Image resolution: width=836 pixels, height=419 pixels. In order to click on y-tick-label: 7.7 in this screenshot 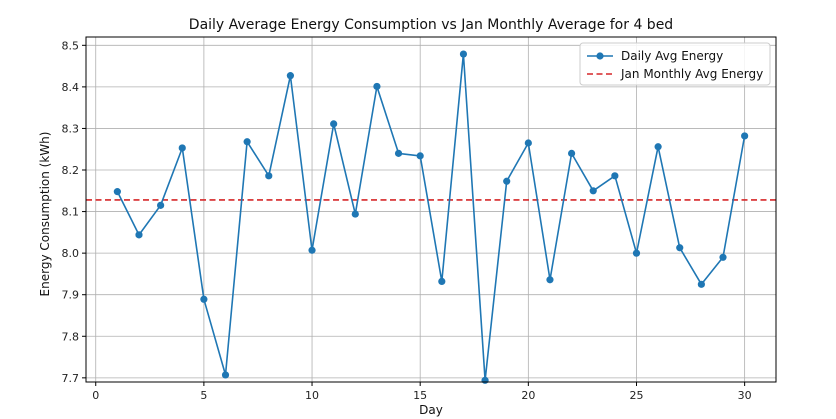, I will do `click(71, 378)`.